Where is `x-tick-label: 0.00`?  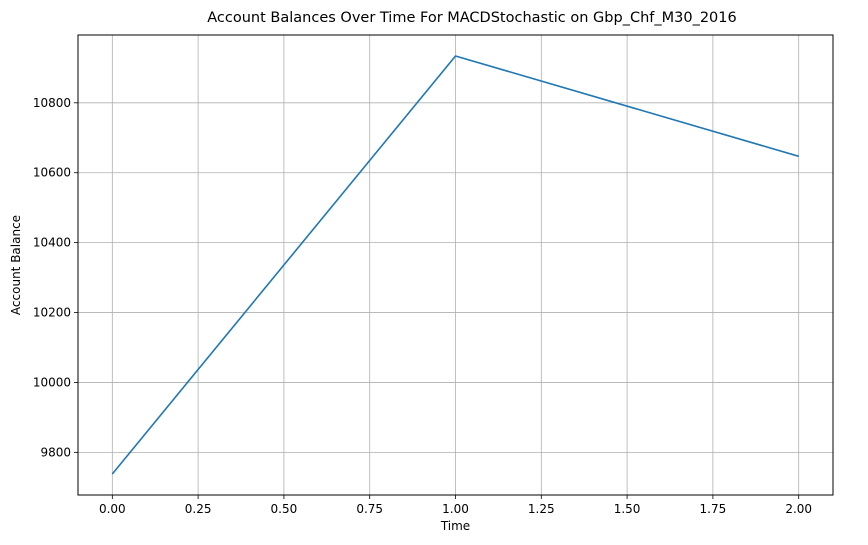 x-tick-label: 0.00 is located at coordinates (112, 509).